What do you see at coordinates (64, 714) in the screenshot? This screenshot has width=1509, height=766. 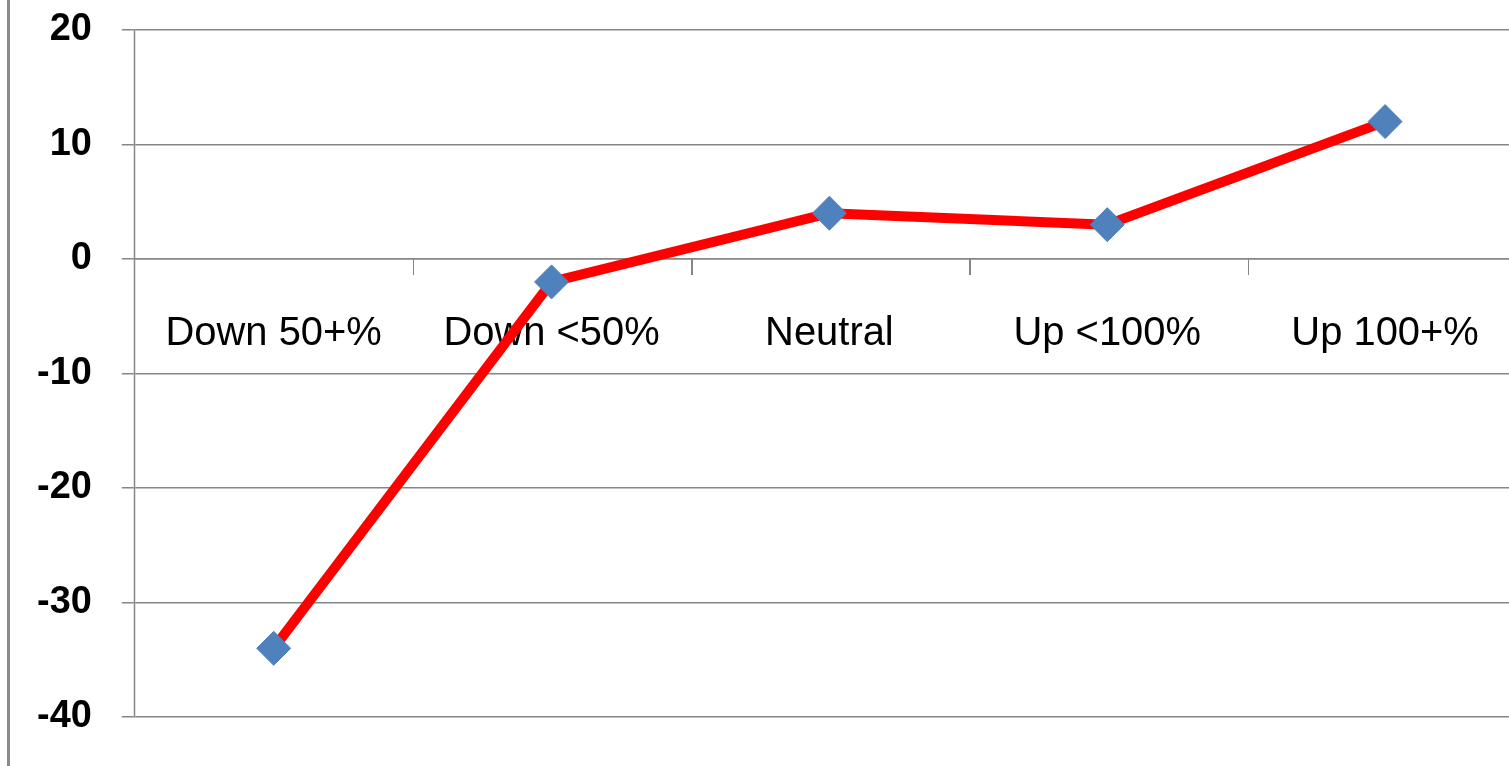 I see `y-tick-label: -40` at bounding box center [64, 714].